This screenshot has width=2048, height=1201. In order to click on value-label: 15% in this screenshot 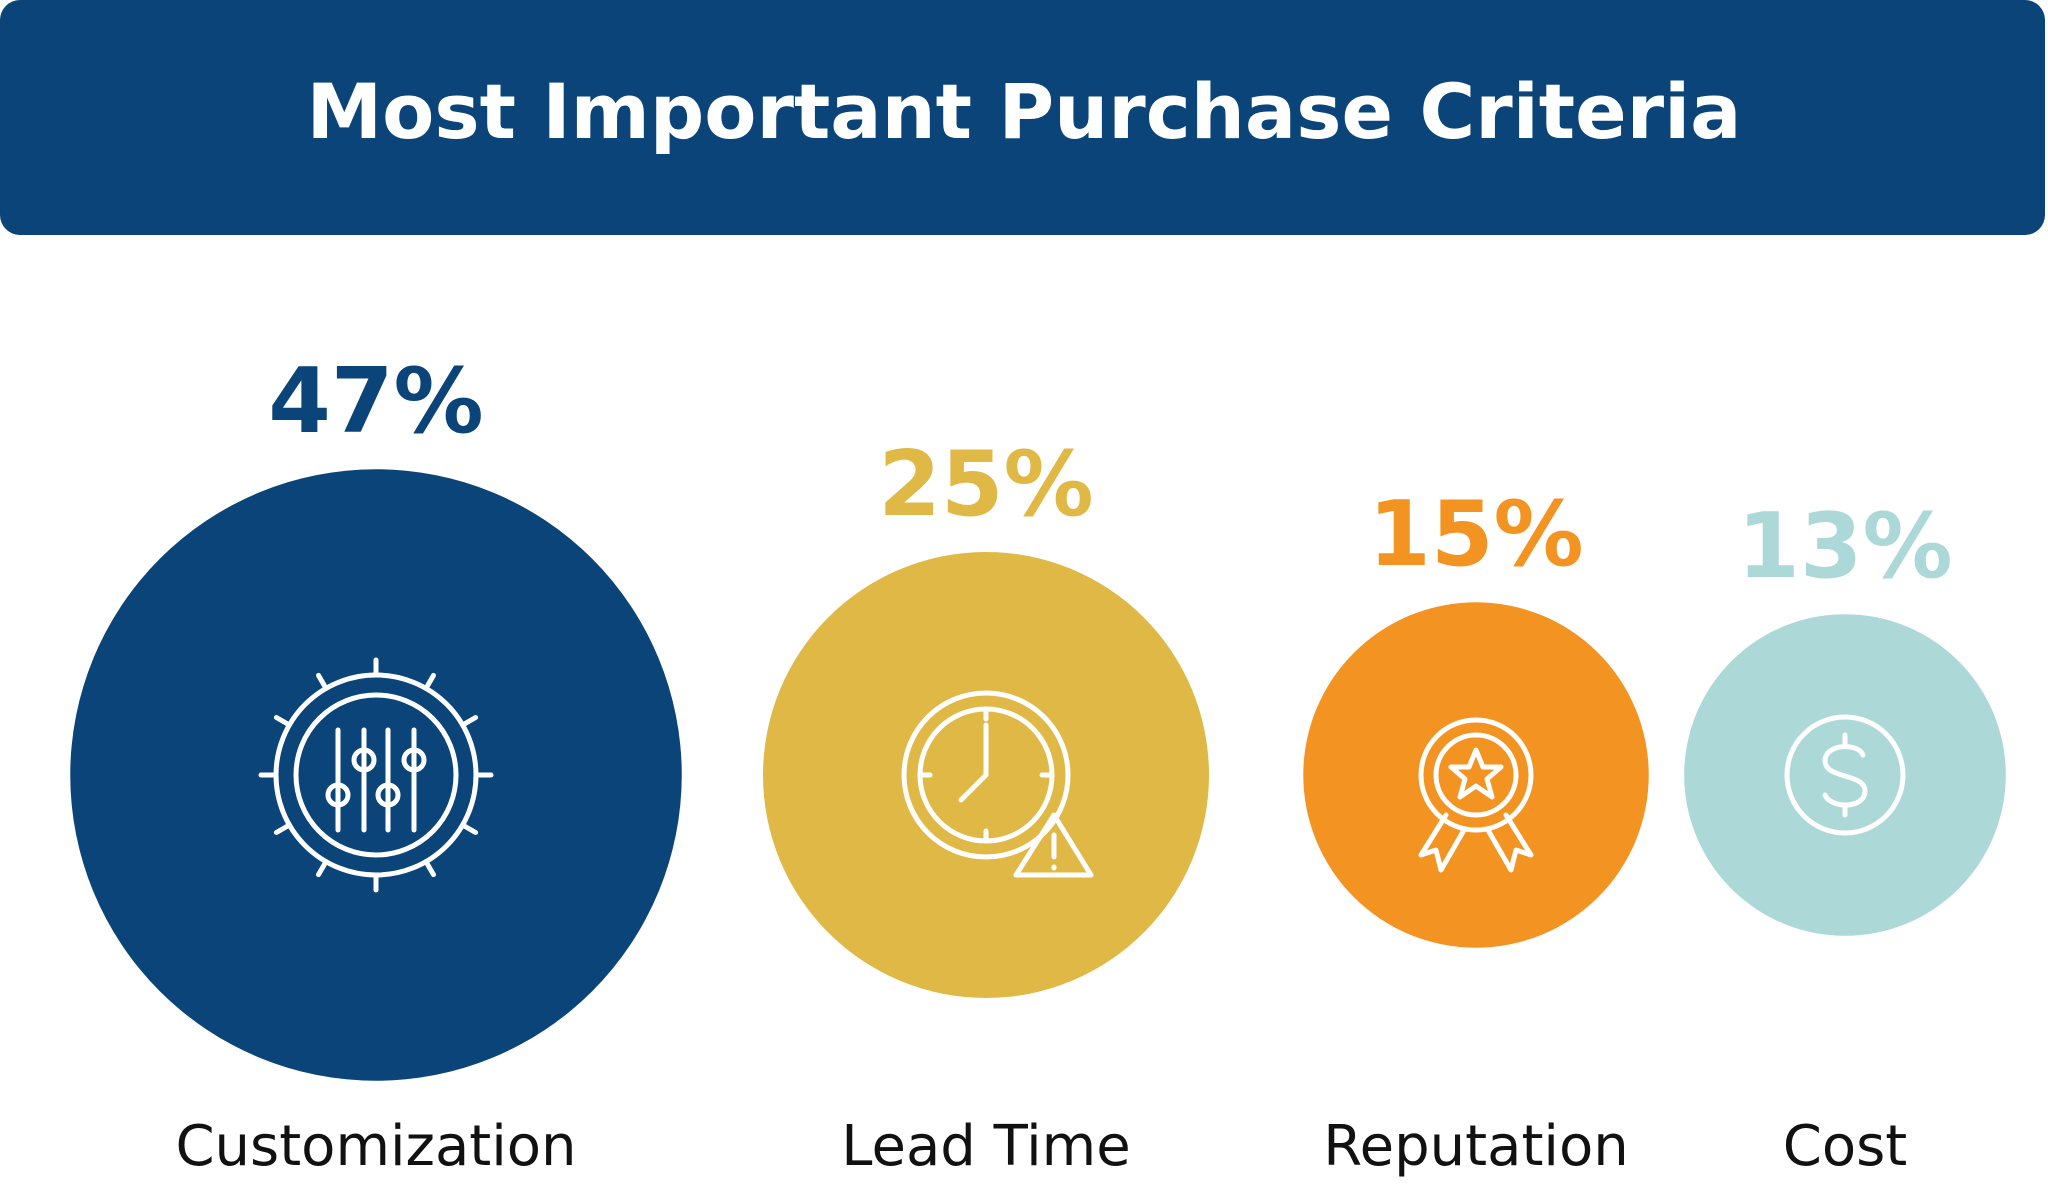, I will do `click(1475, 534)`.